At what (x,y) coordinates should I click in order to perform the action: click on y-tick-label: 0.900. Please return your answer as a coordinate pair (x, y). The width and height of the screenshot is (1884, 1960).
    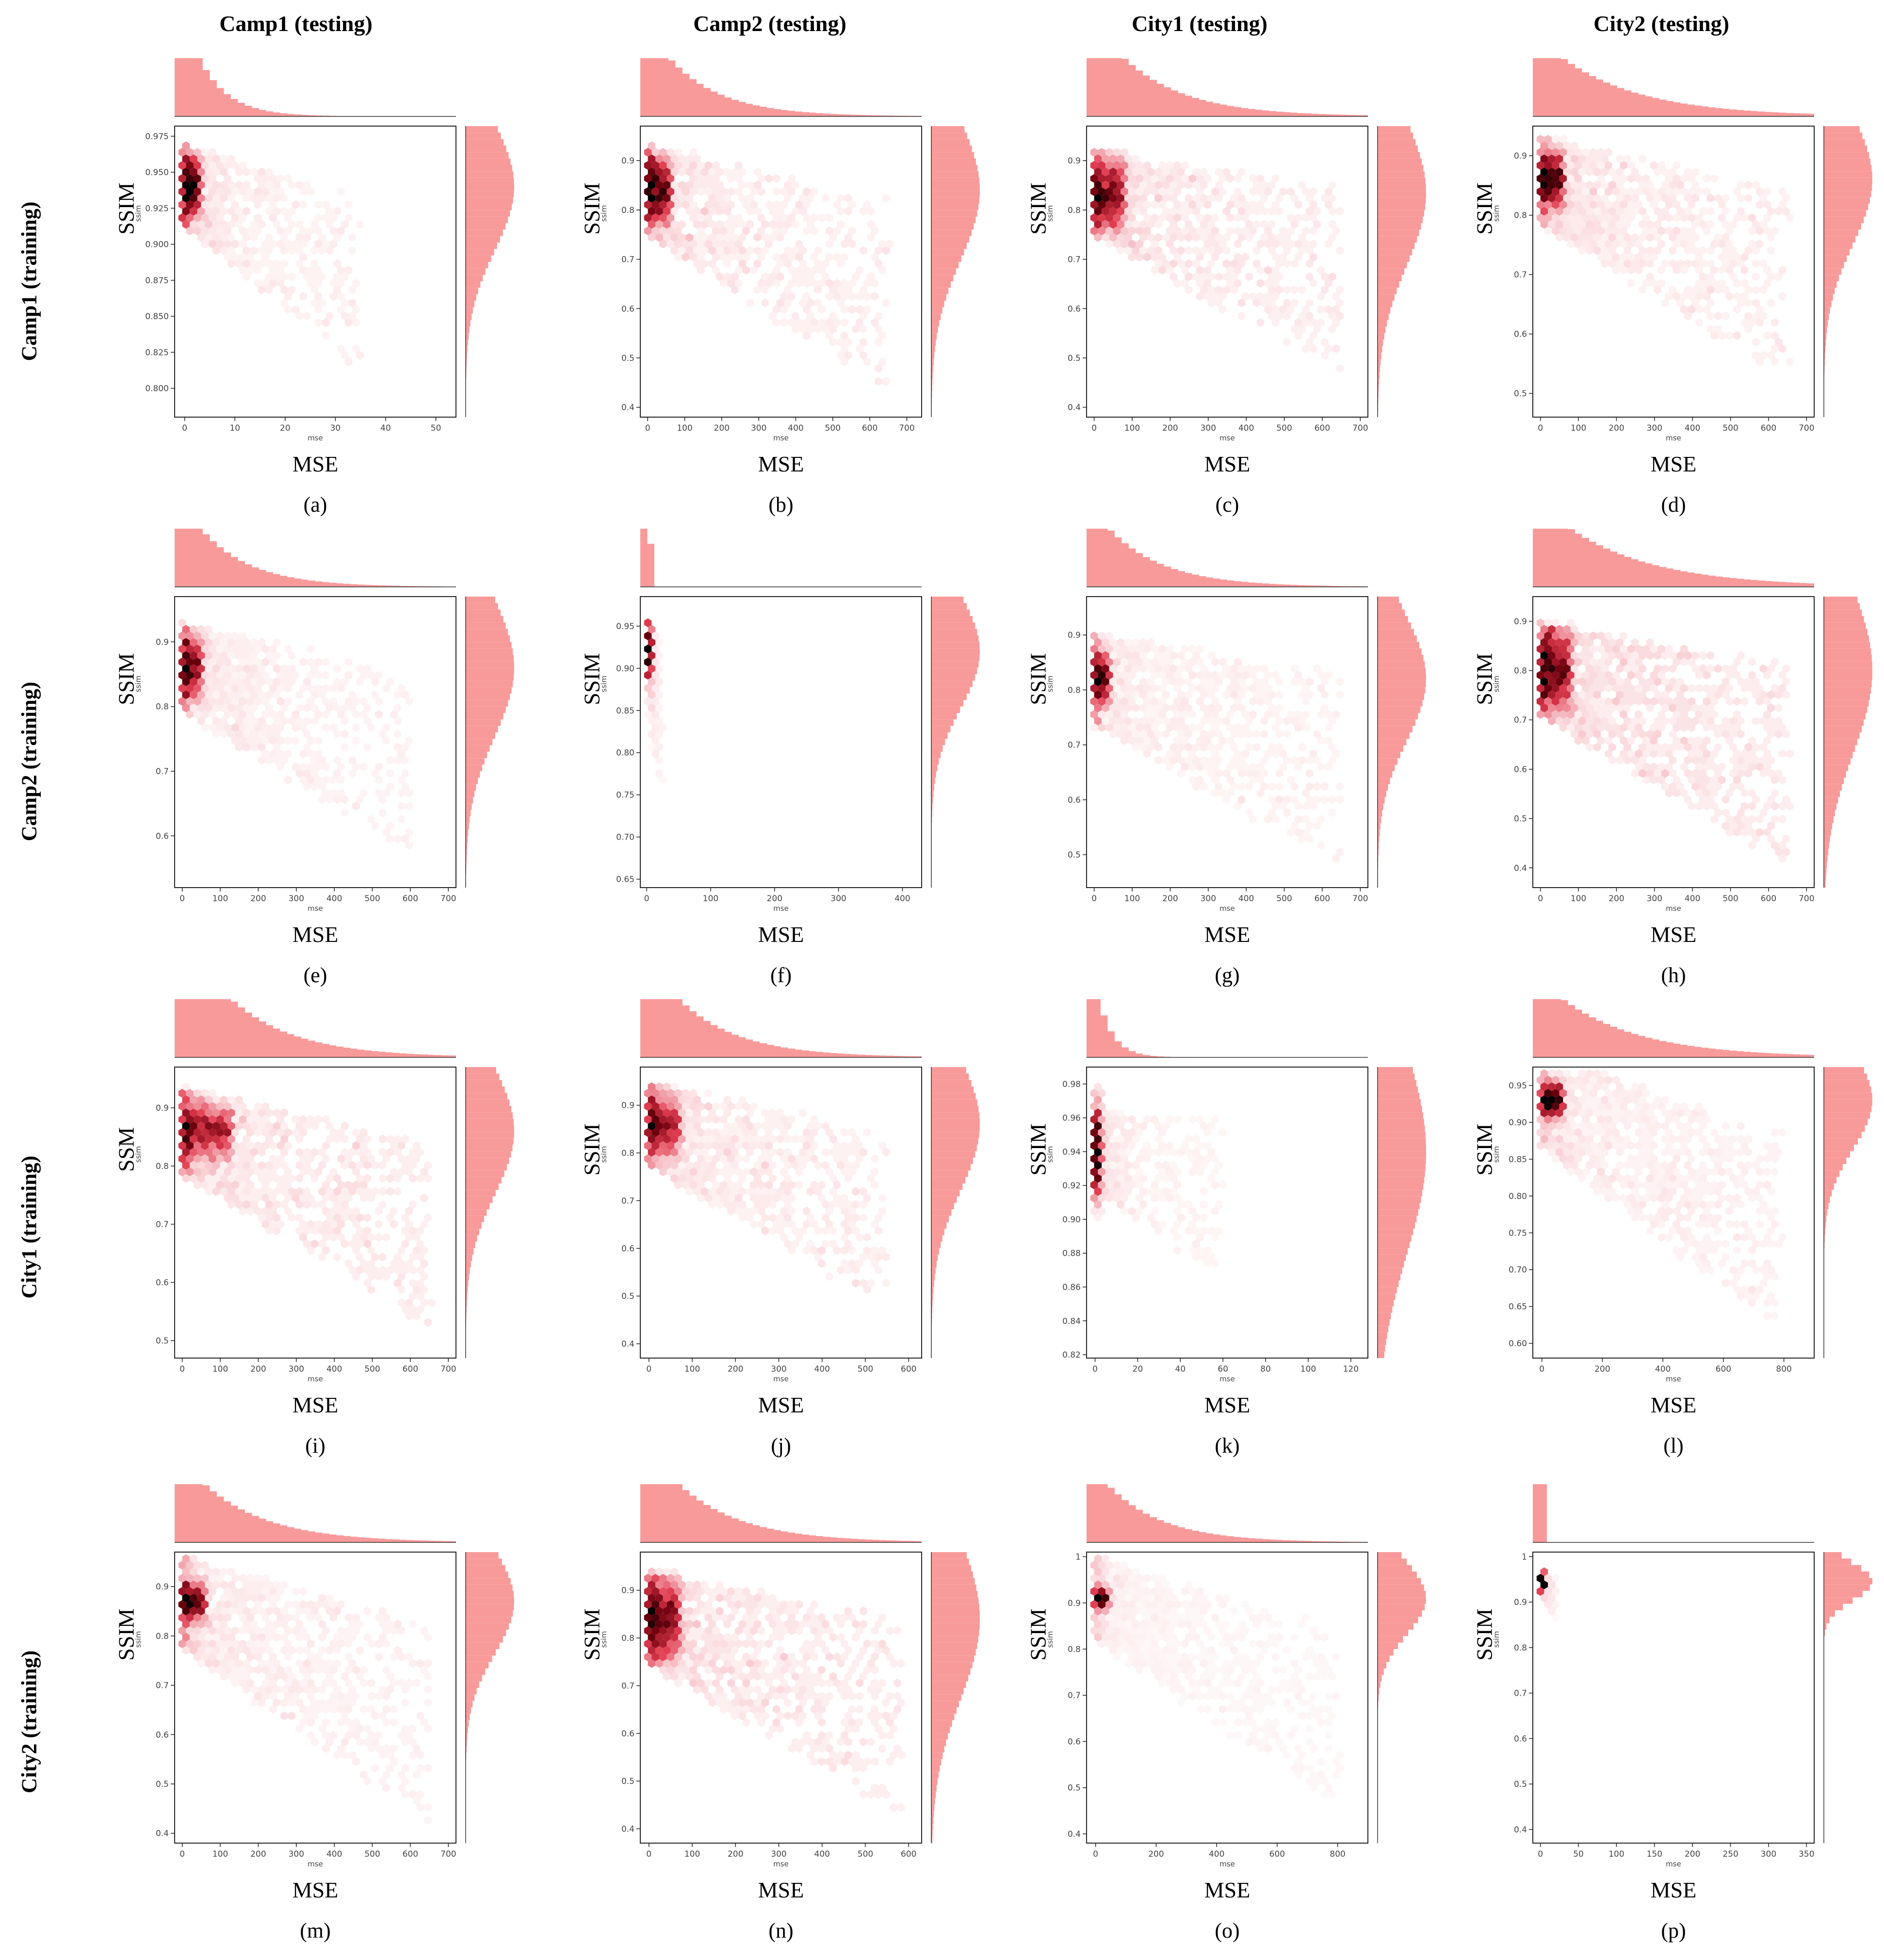
    Looking at the image, I should click on (157, 245).